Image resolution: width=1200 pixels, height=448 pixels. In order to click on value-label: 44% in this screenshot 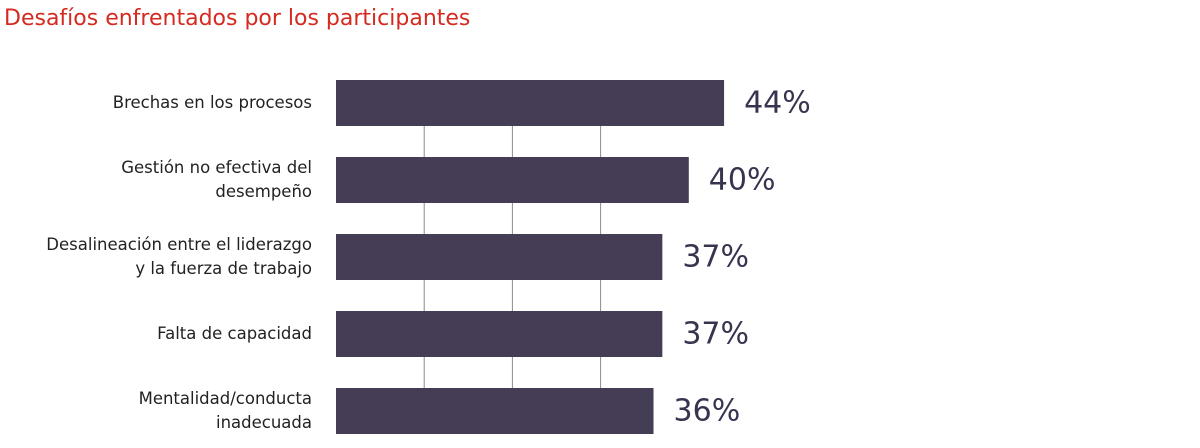, I will do `click(777, 103)`.